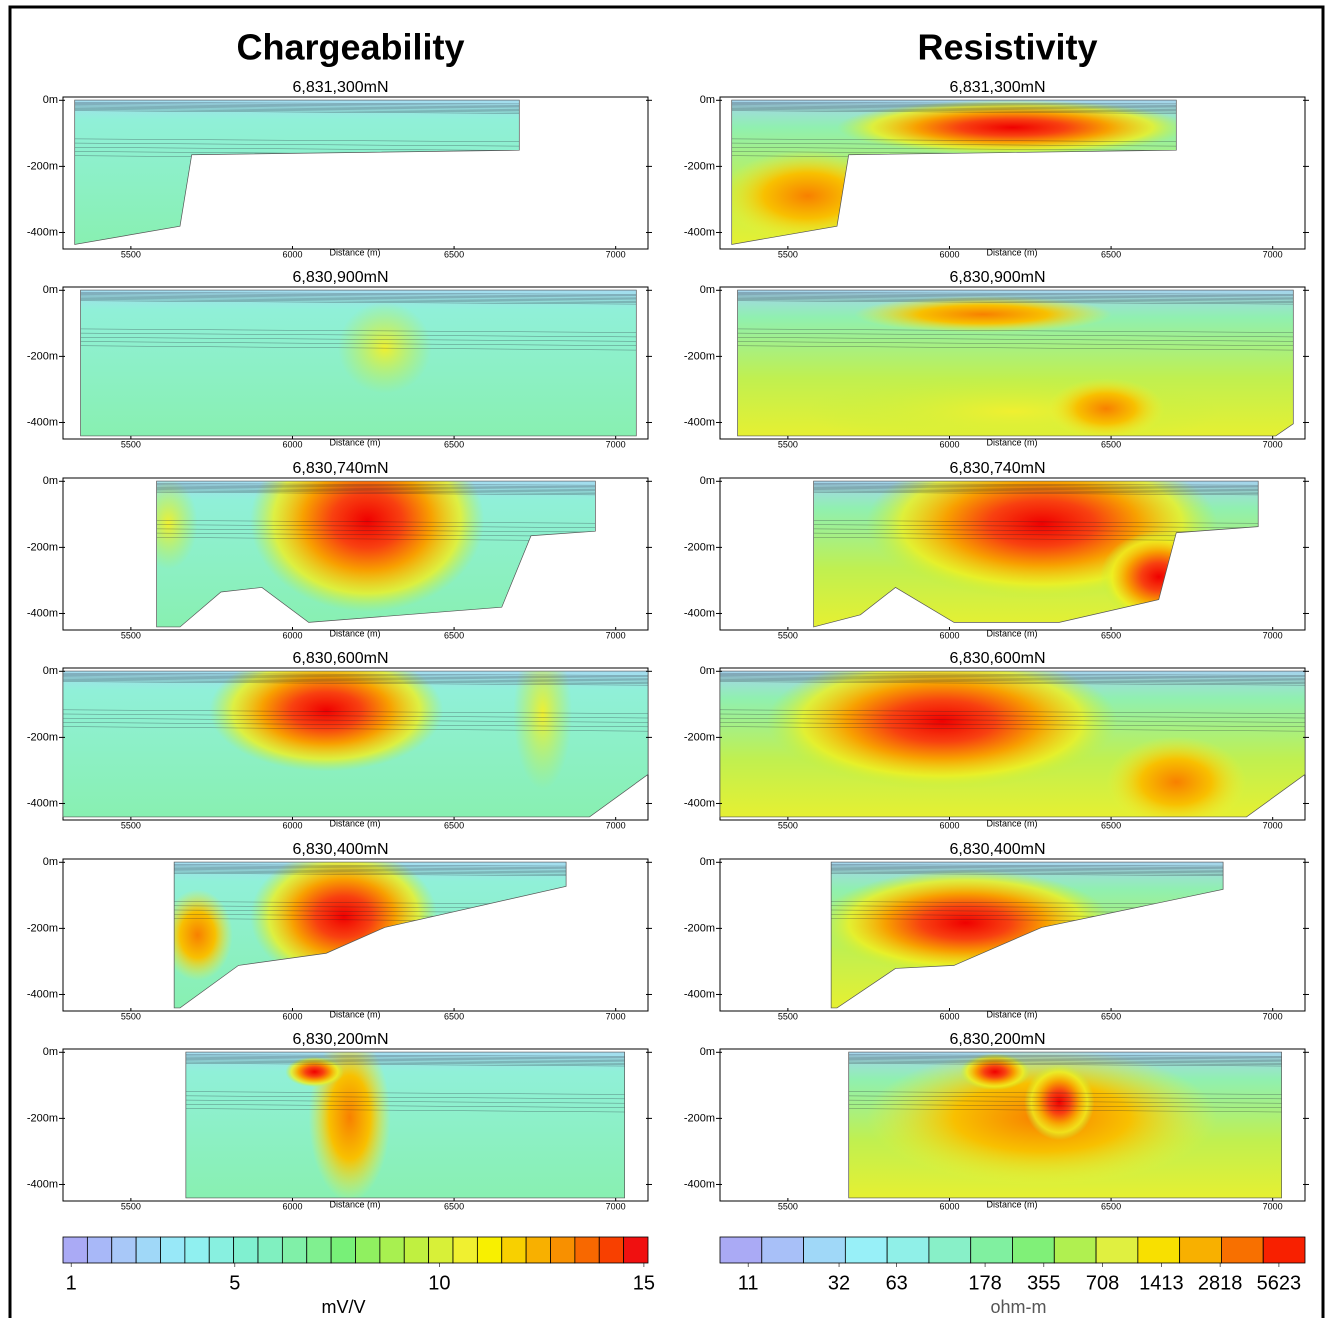 Image resolution: width=1327 pixels, height=1323 pixels. What do you see at coordinates (343, 1307) in the screenshot?
I see `colorbar-unit: mV/V` at bounding box center [343, 1307].